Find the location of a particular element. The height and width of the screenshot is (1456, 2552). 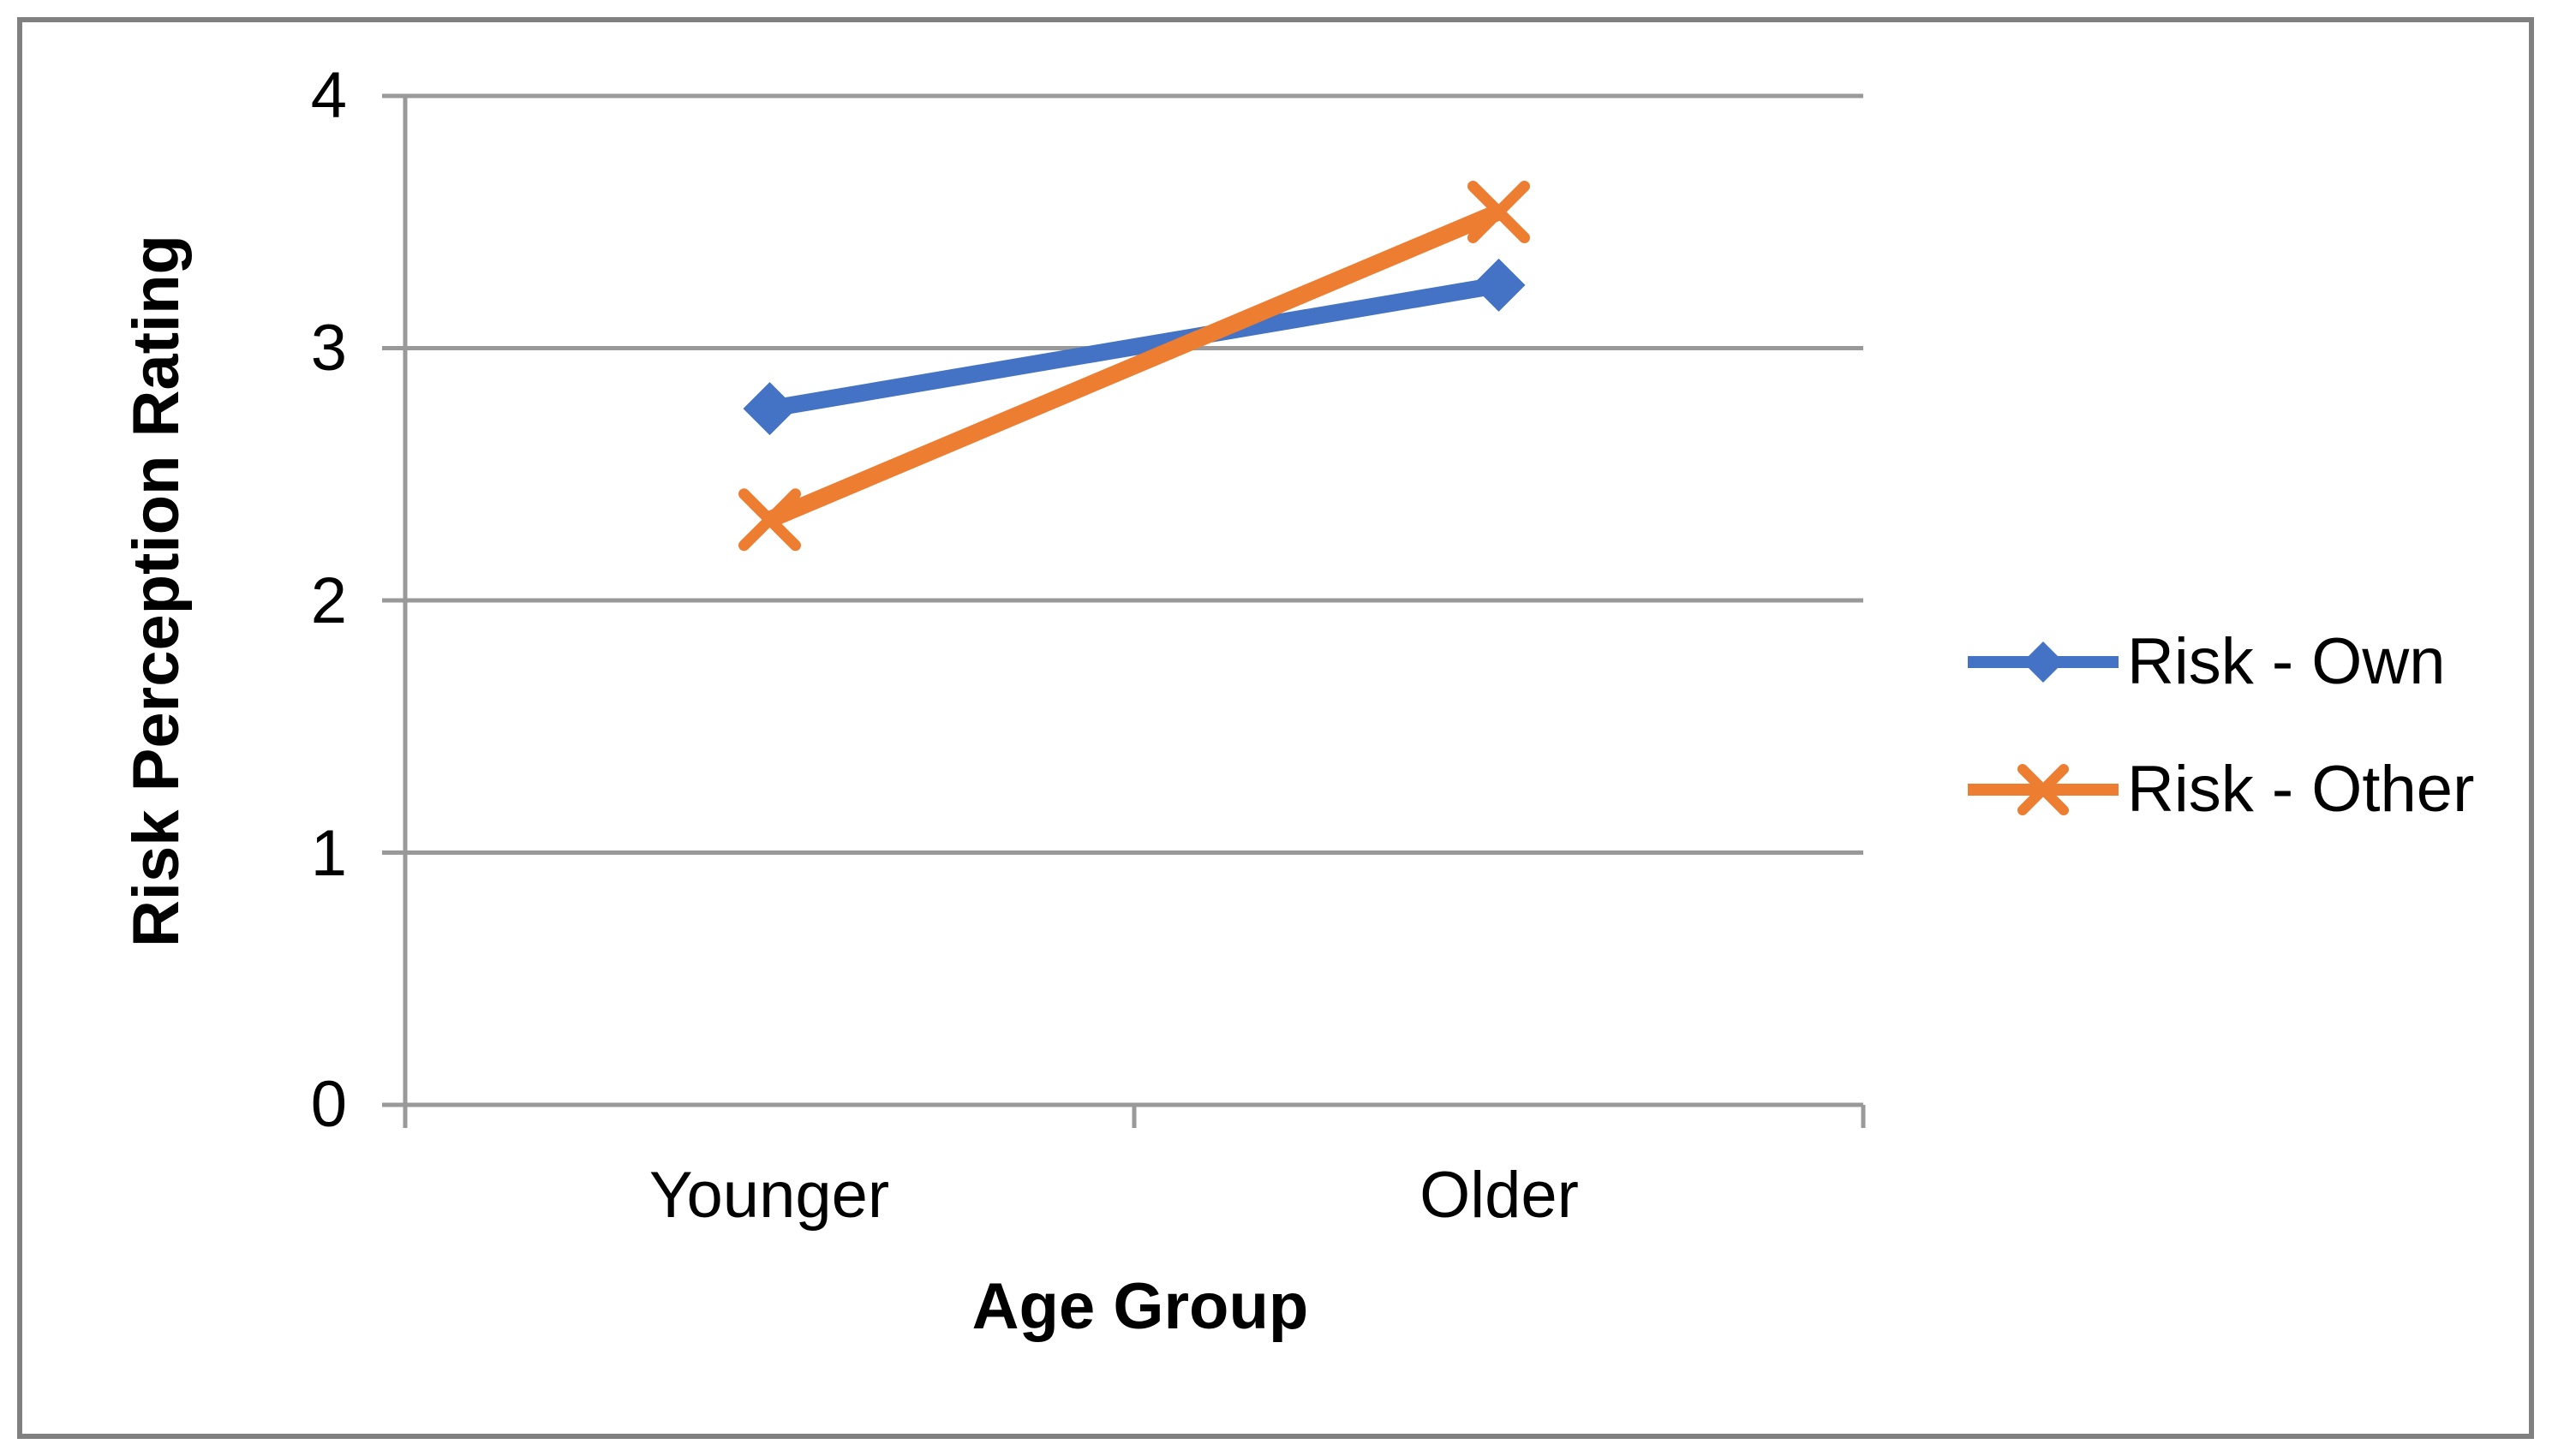

x-category-label-younger: Younger is located at coordinates (769, 1195).